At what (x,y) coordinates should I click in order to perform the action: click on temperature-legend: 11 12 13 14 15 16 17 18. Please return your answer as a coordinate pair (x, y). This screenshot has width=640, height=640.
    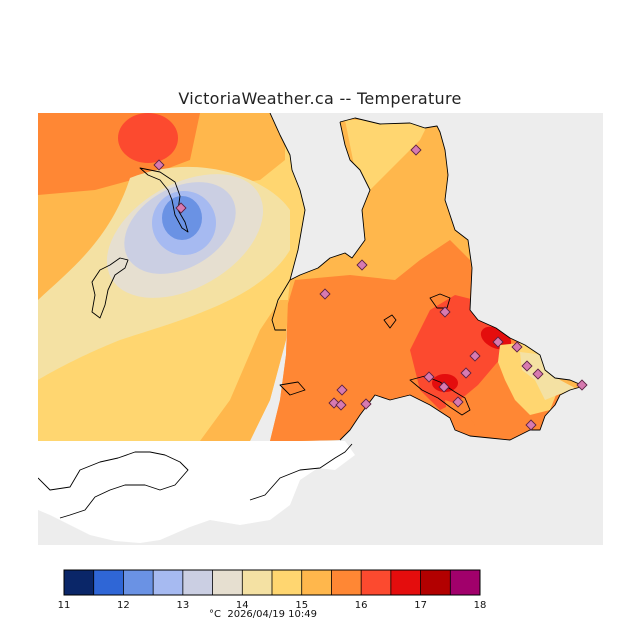
    Looking at the image, I should click on (272, 589).